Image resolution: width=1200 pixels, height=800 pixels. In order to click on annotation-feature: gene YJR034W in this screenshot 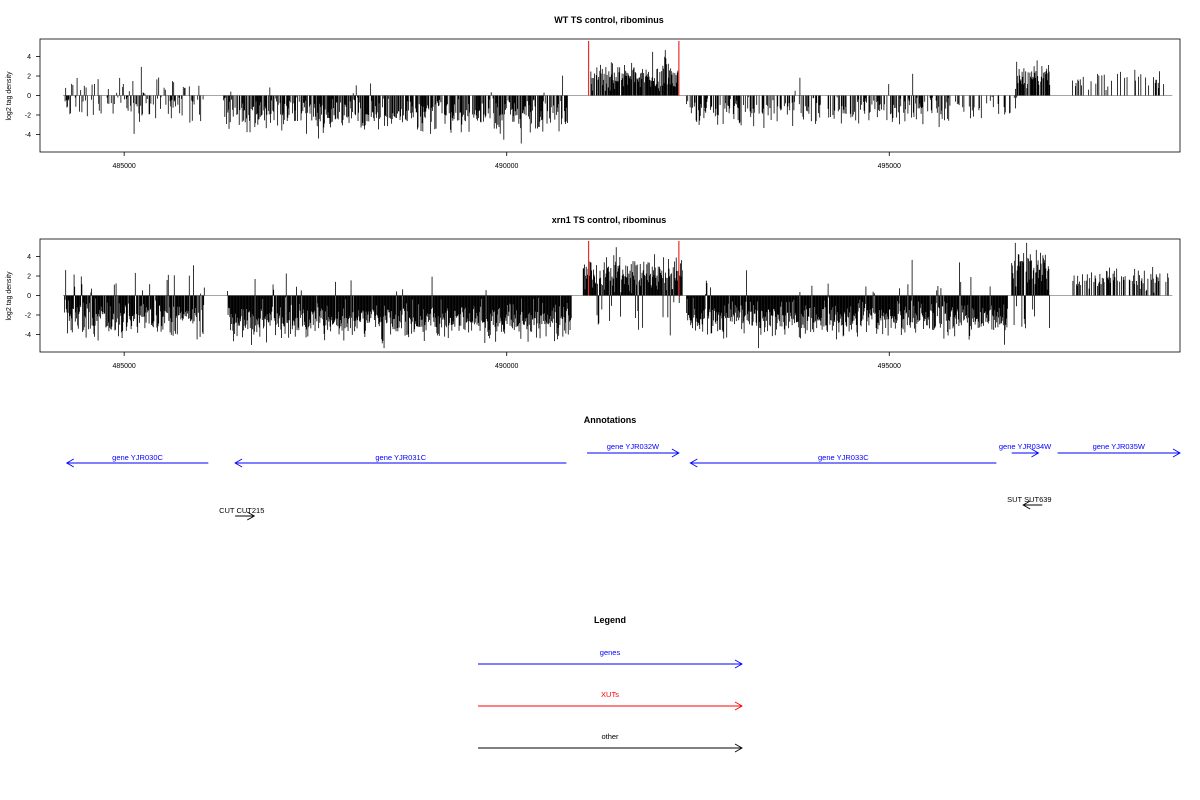, I will do `click(1025, 450)`.